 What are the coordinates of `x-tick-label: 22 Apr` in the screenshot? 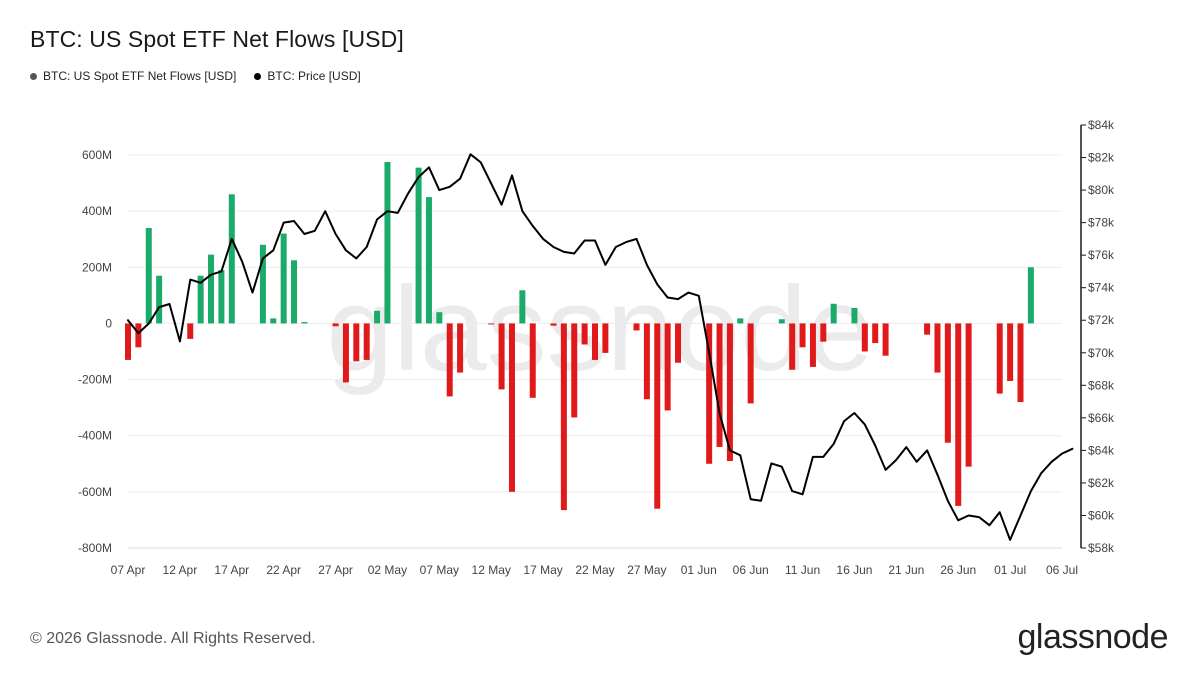 It's located at (283, 570).